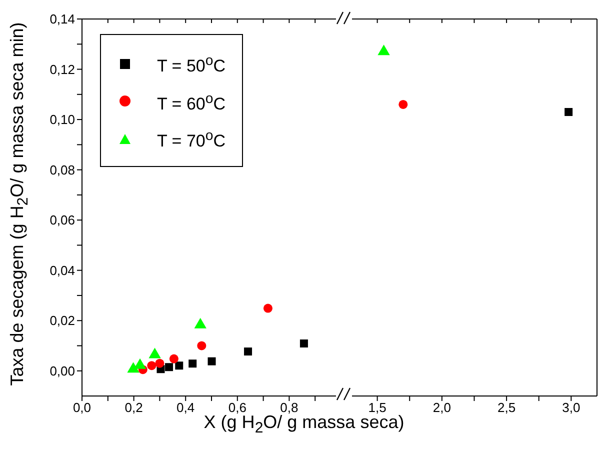 Image resolution: width=600 pixels, height=456 pixels. What do you see at coordinates (62, 370) in the screenshot?
I see `y-tick-label: 0,00` at bounding box center [62, 370].